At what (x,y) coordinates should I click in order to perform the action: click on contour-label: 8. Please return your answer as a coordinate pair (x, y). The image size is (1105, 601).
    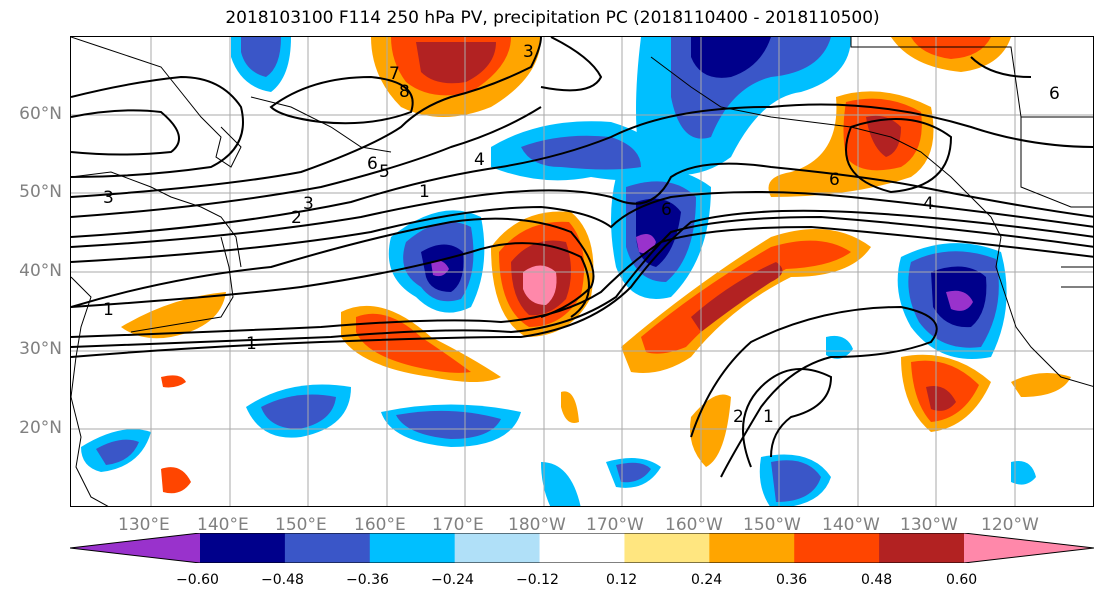
    Looking at the image, I should click on (404, 92).